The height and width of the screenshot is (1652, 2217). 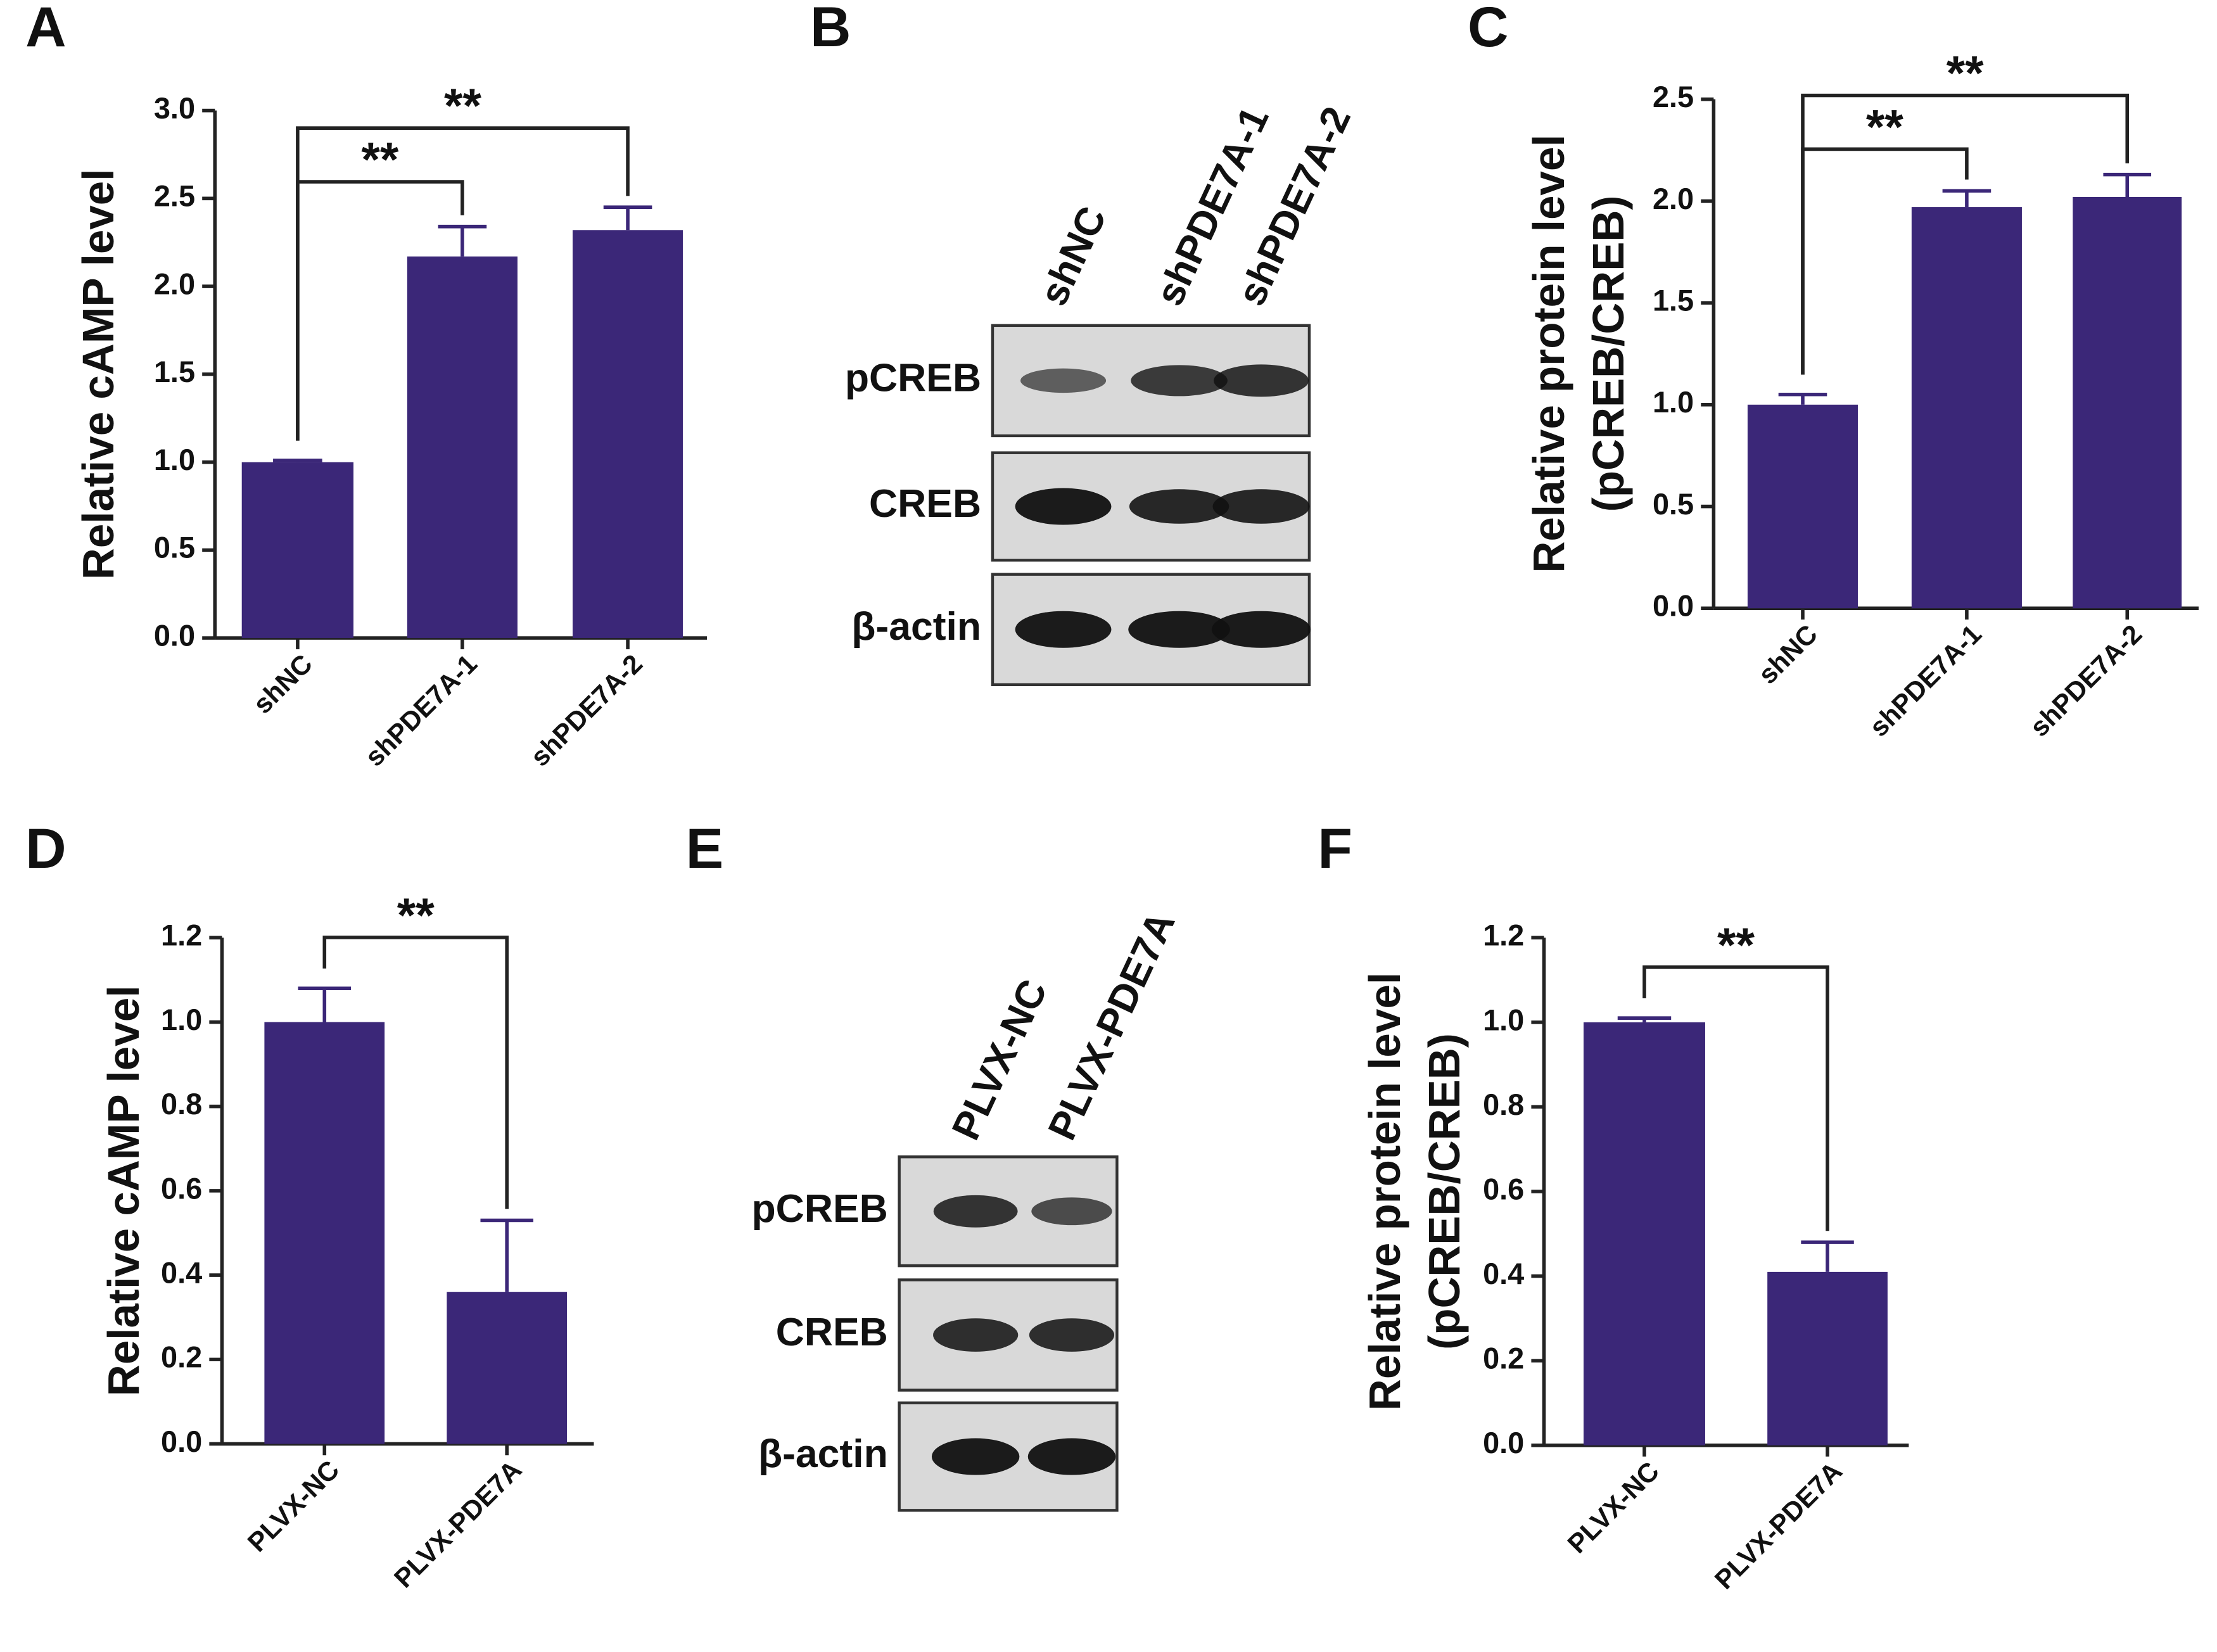 I want to click on panel-letter: E, so click(x=705, y=848).